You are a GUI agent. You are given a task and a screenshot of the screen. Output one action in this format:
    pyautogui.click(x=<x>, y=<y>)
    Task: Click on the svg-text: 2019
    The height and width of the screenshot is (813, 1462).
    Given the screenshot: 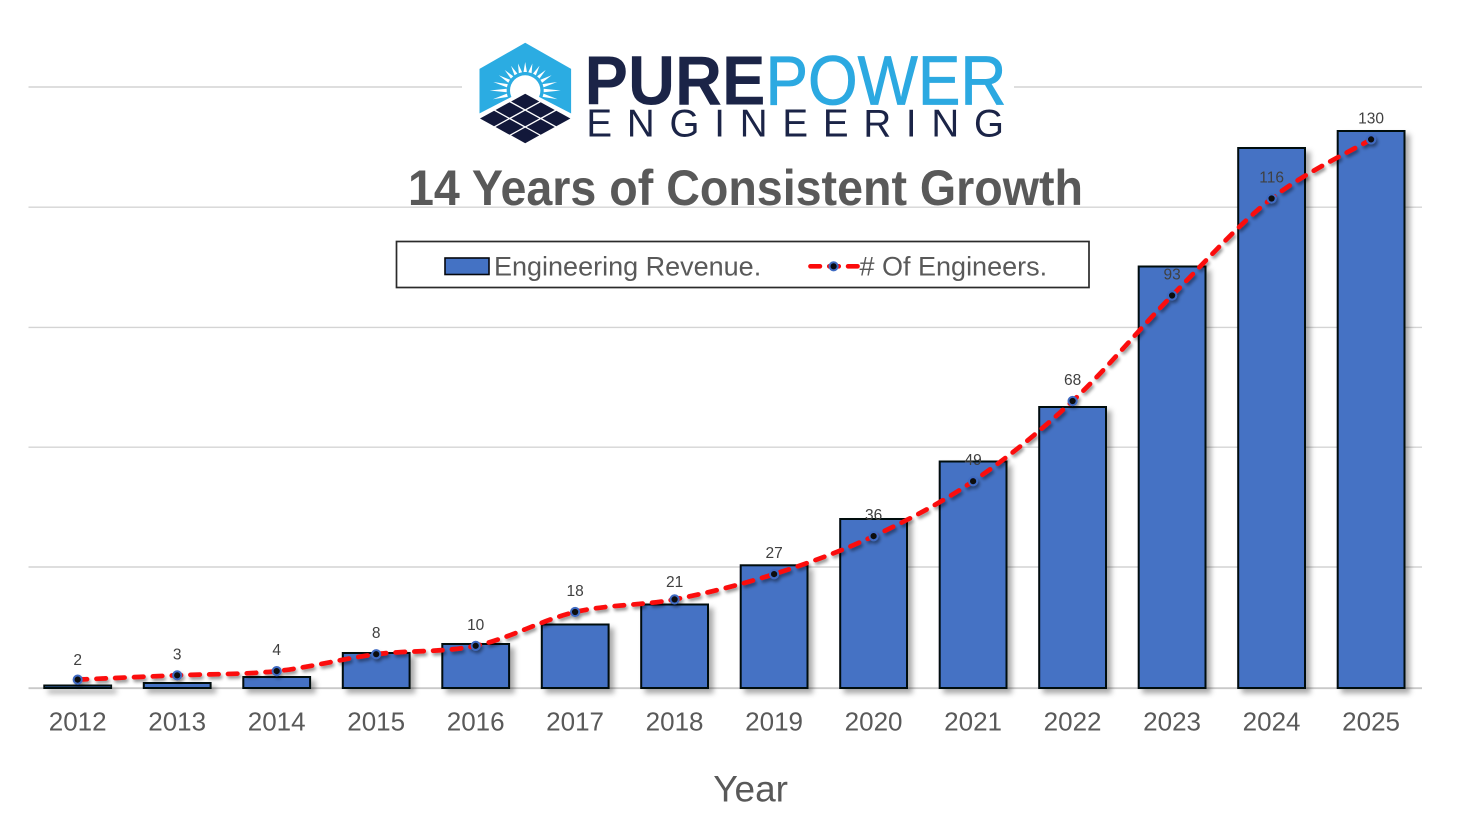 What is the action you would take?
    pyautogui.click(x=774, y=722)
    